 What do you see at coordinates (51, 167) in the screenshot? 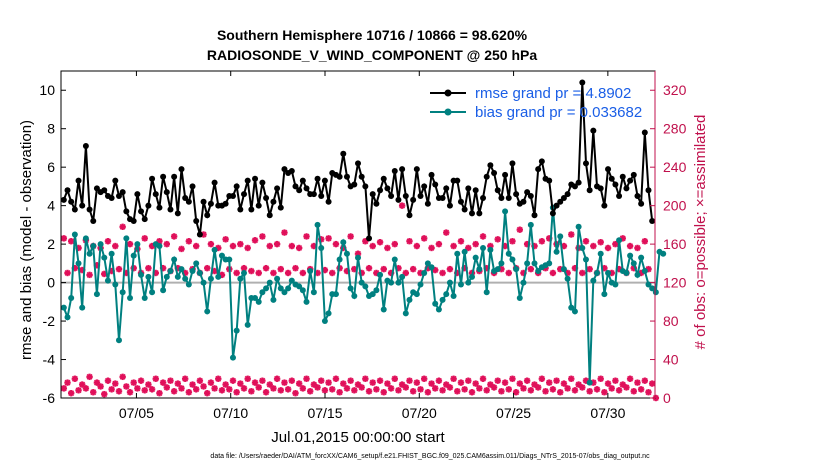
I see `left-tick-label: 6` at bounding box center [51, 167].